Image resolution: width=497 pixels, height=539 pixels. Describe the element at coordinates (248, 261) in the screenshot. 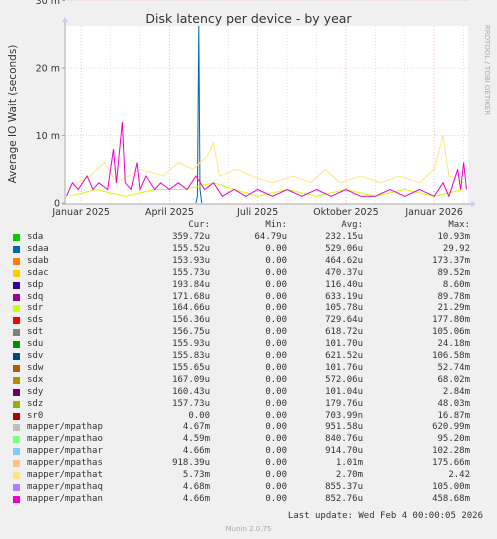

I see `legend-row: sdab 153.93u 0.00 464.62u 173.37m` at that location.